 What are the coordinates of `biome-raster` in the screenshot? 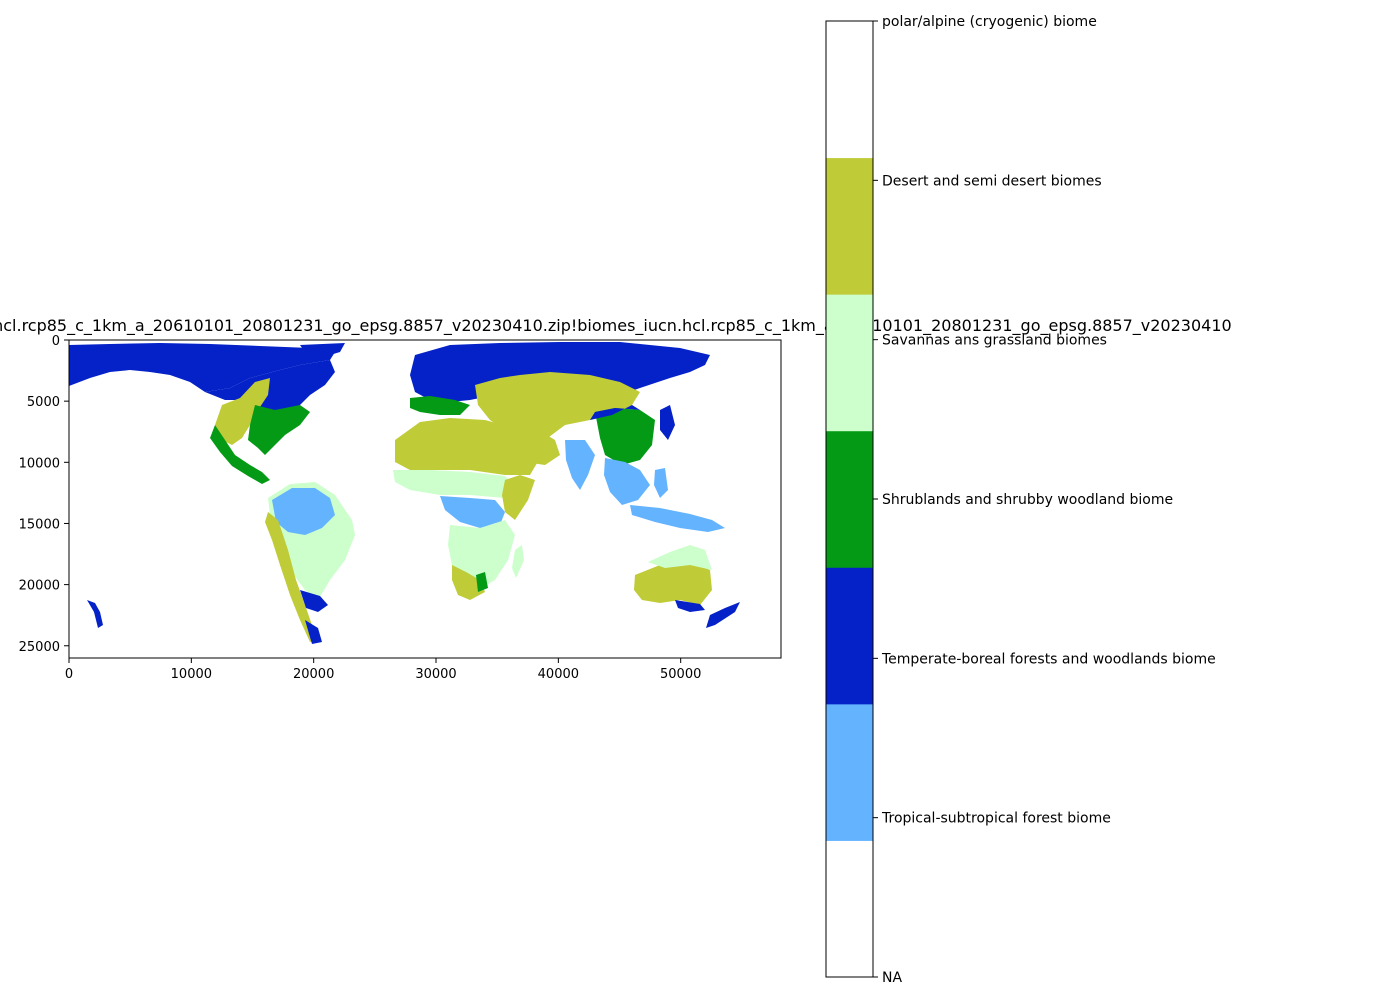 It's located at (404, 493).